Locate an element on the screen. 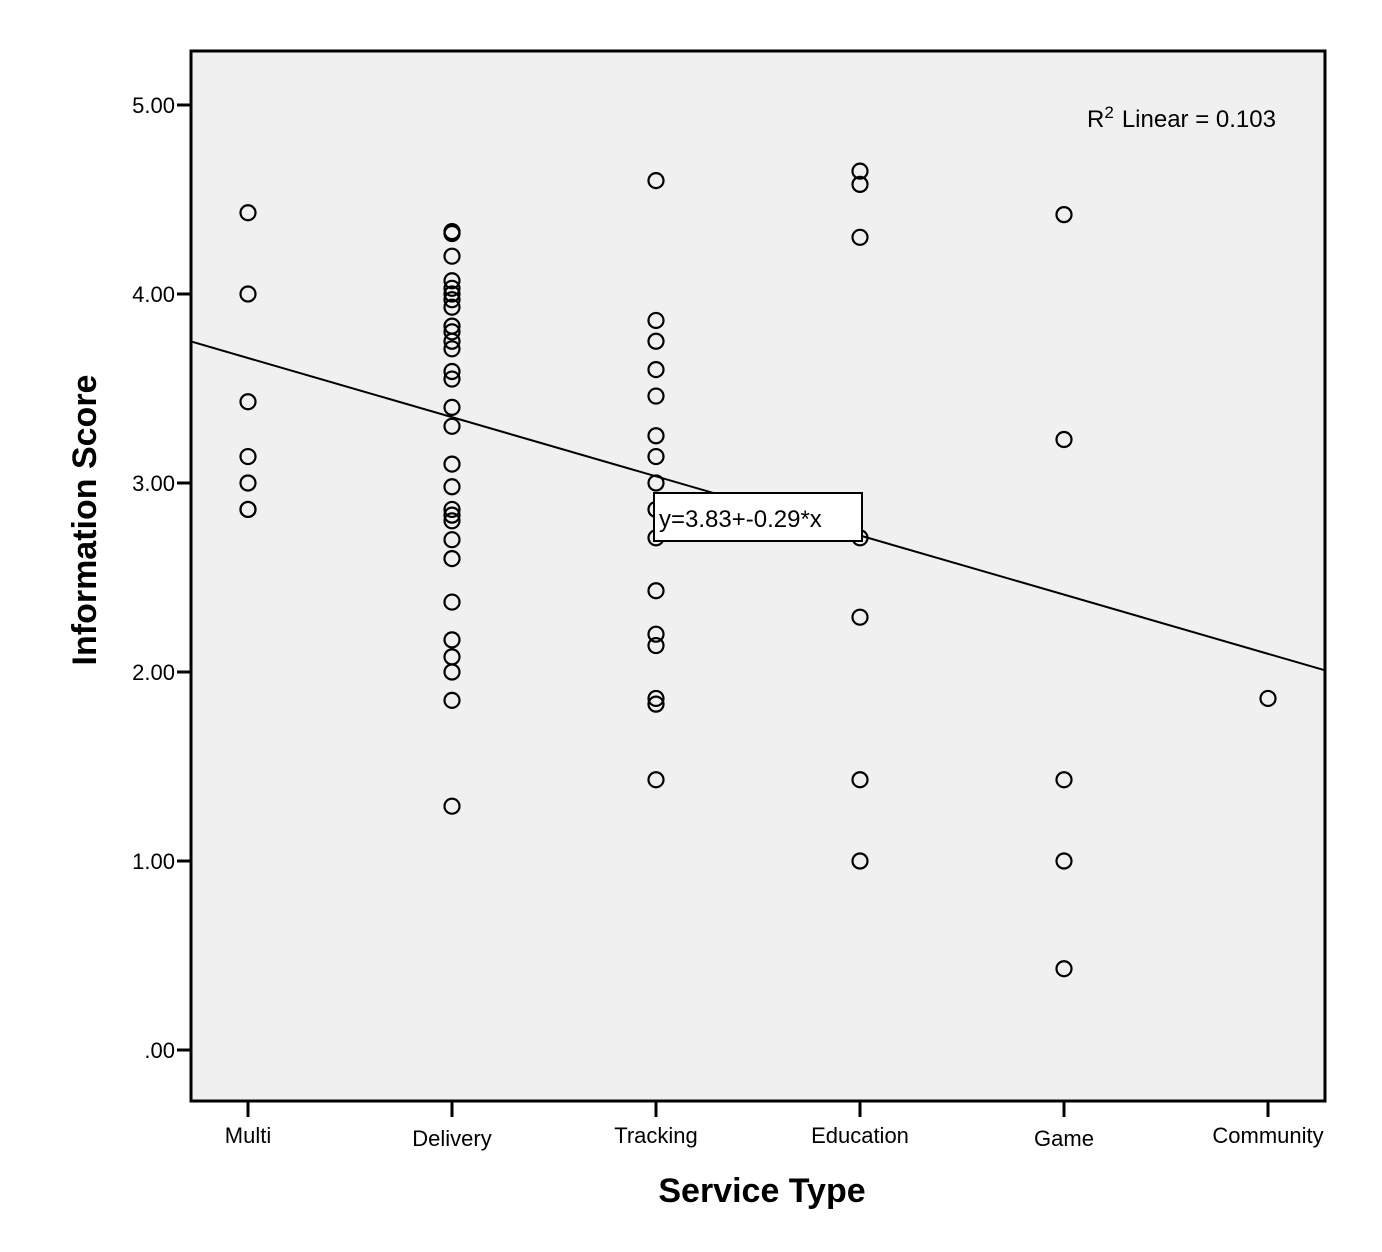  r2-value: Linear = 0.103 is located at coordinates (1199, 119).